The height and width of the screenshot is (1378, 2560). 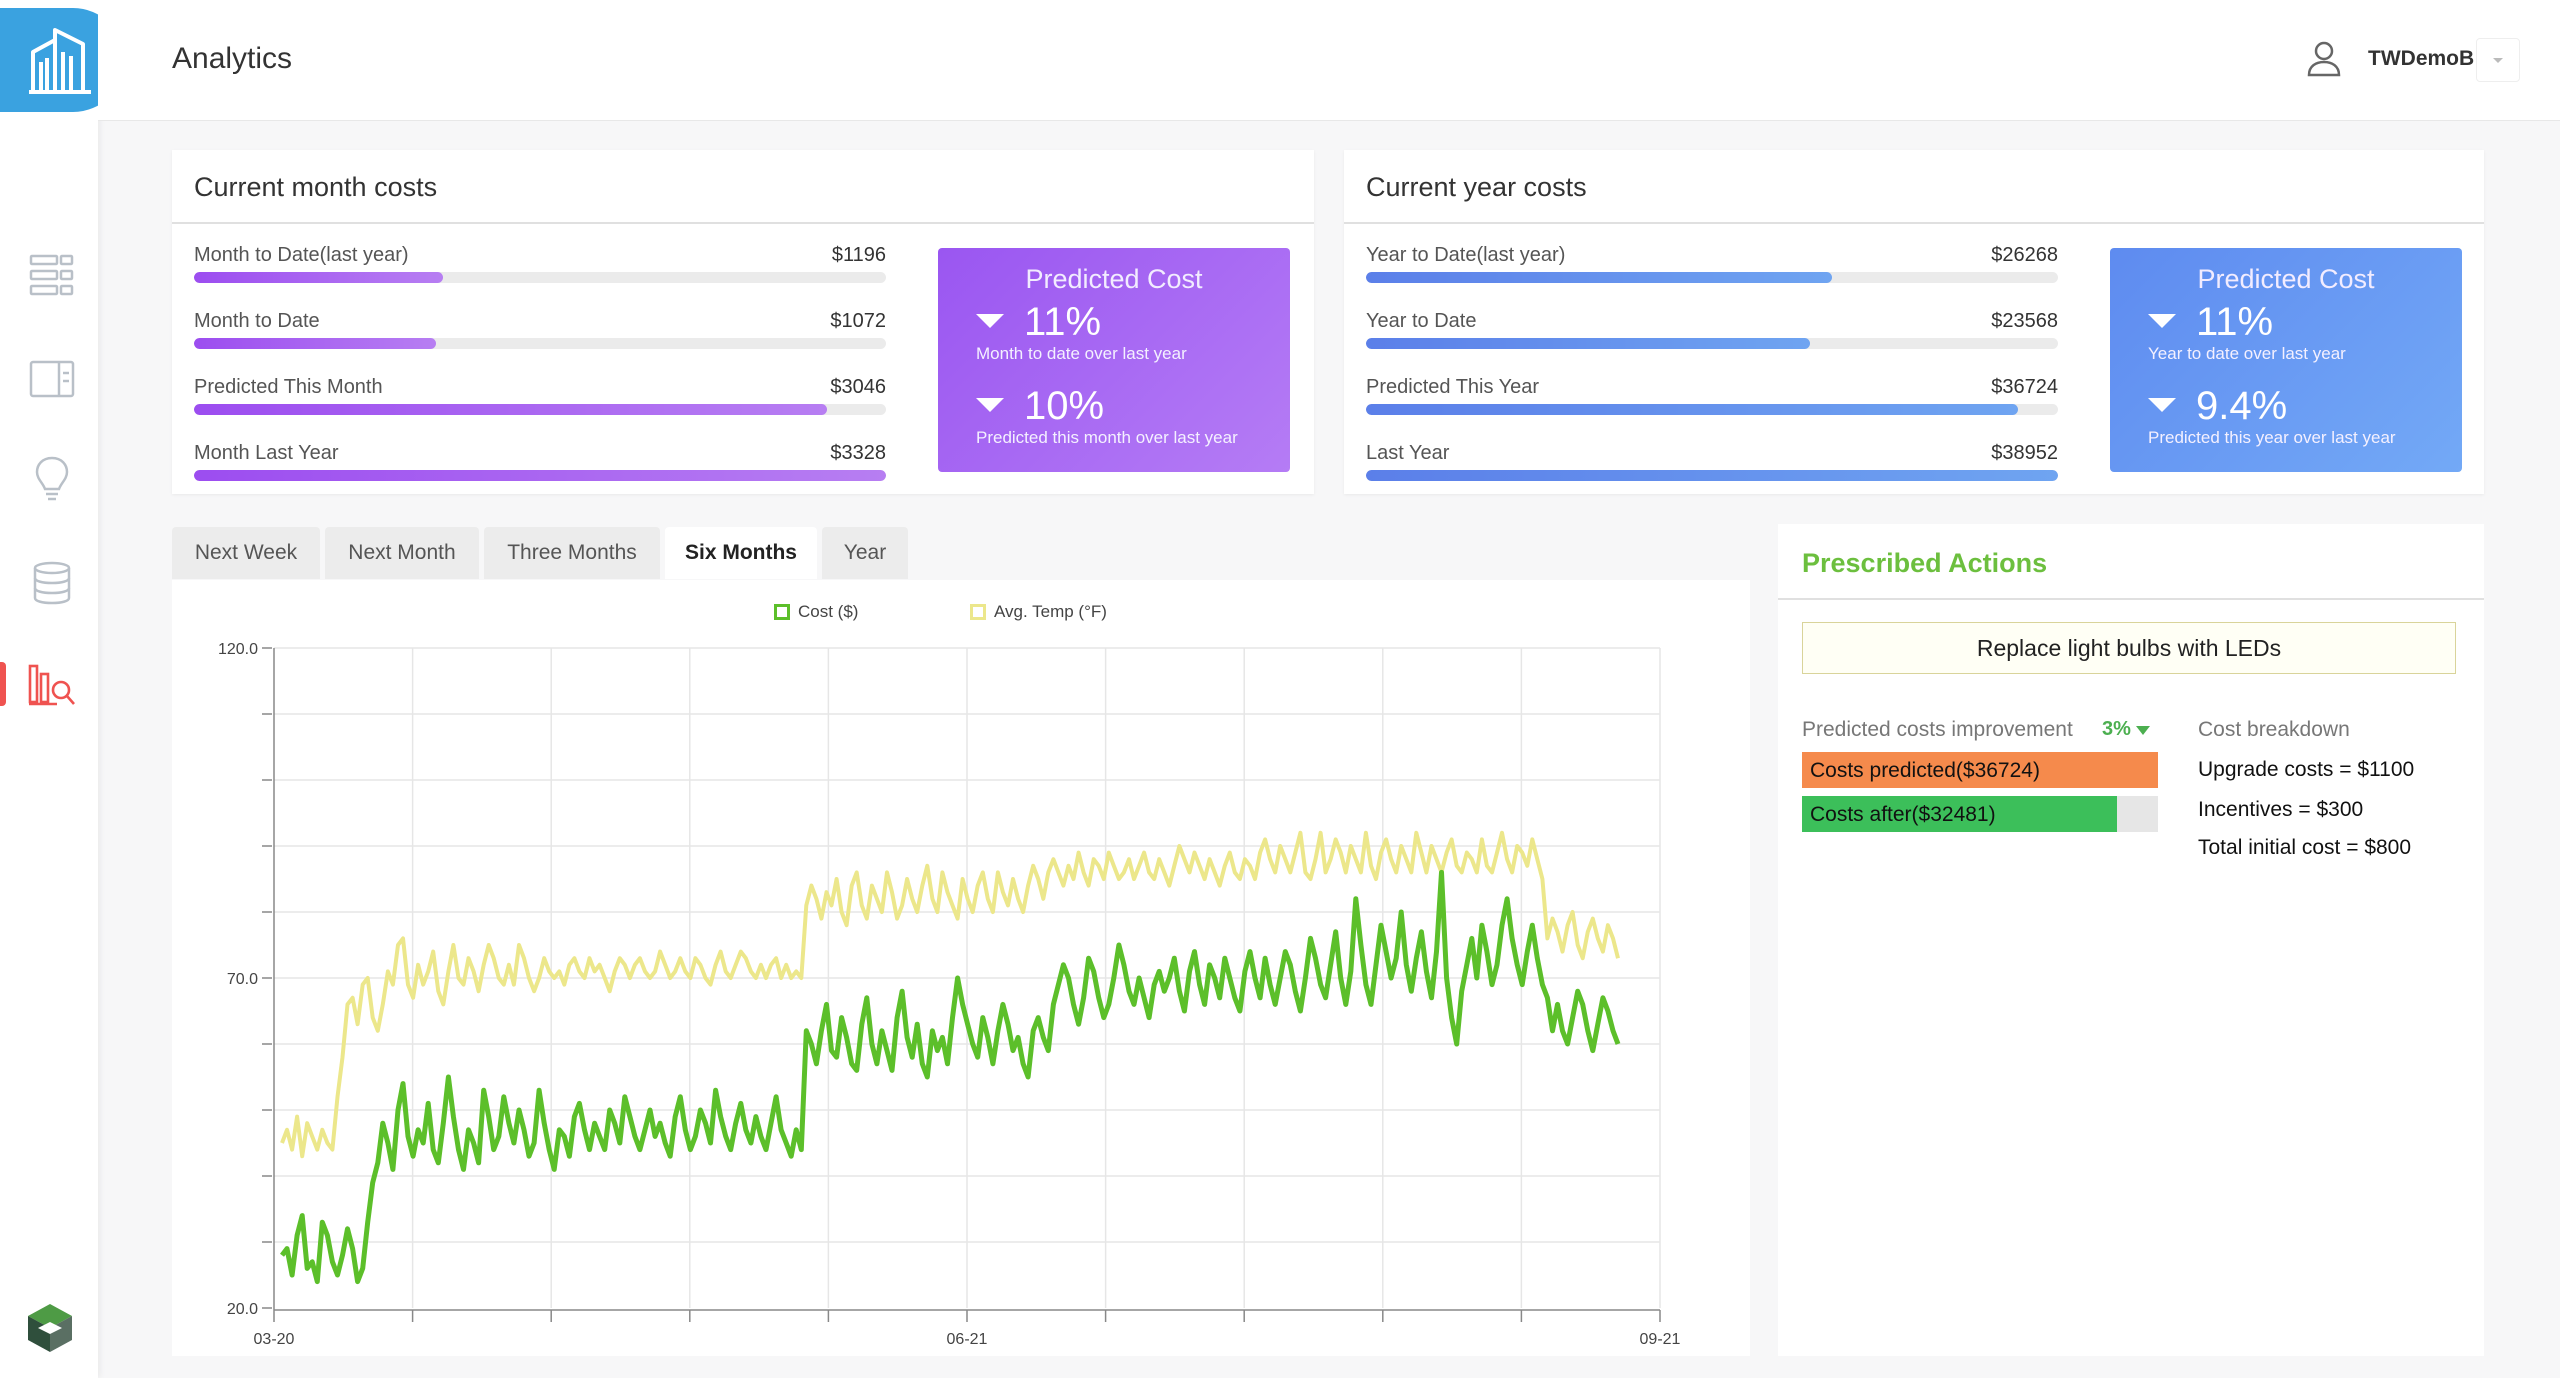 I want to click on tab-next-month: Next Month, so click(x=402, y=553).